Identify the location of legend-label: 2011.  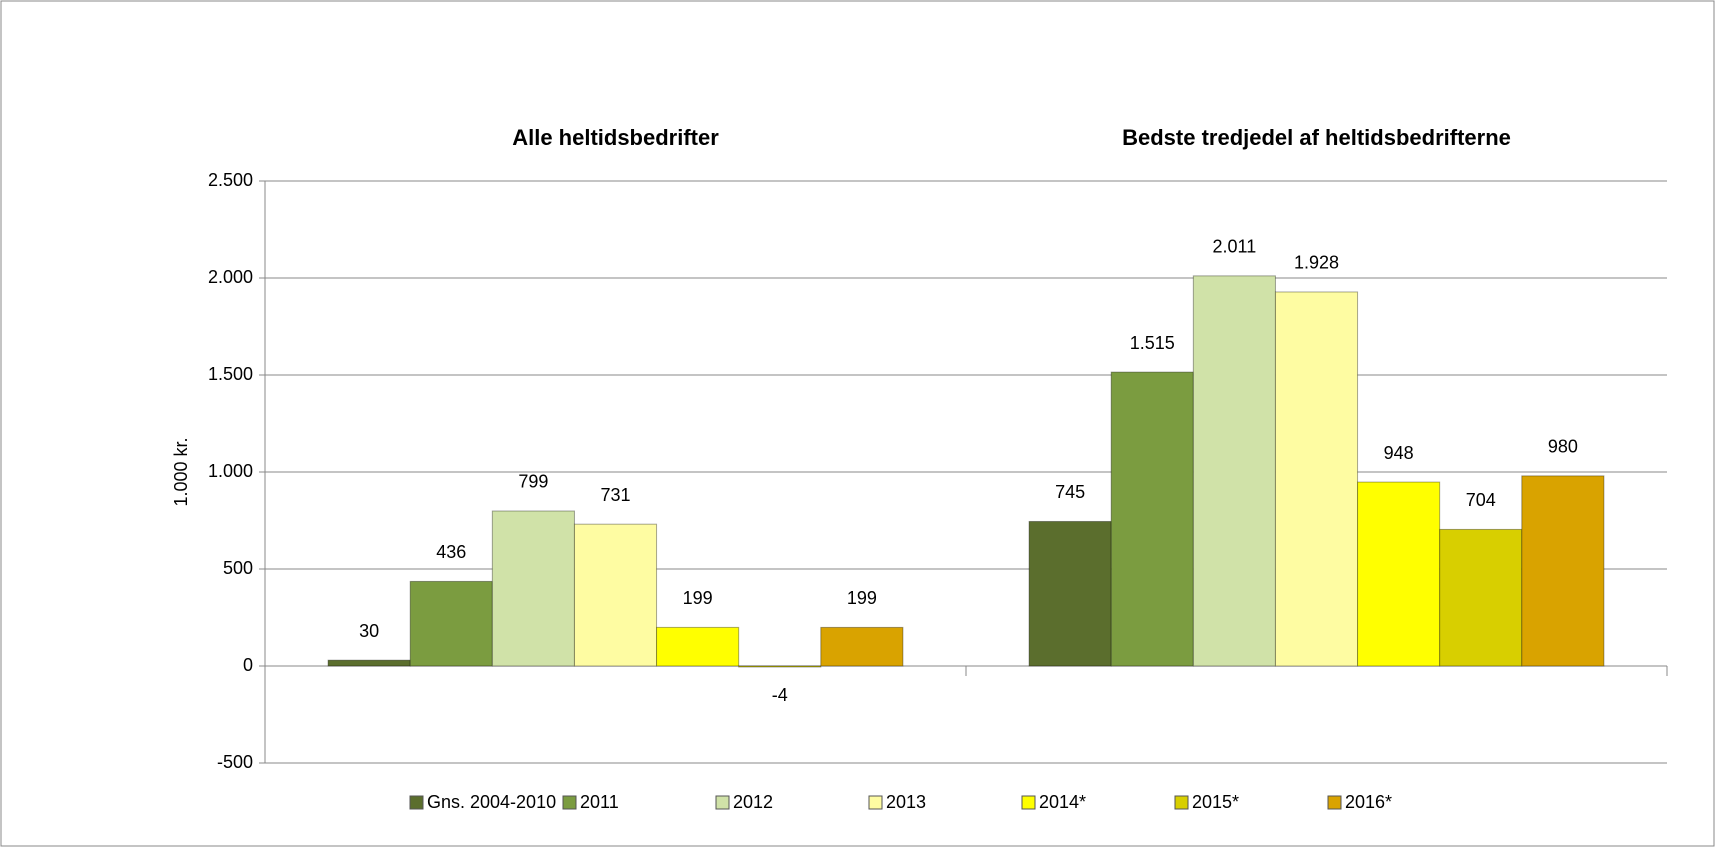
(599, 802).